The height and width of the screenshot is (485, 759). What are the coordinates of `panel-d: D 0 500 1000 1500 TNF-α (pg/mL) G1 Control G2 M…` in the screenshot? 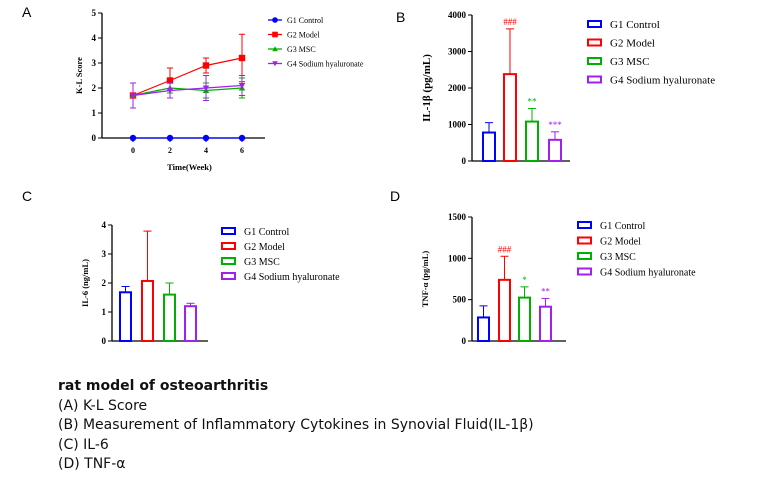 It's located at (543, 267).